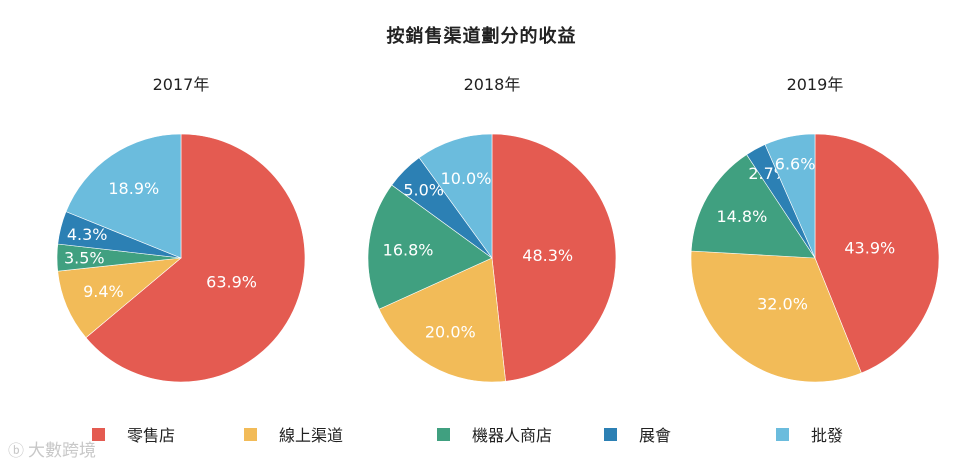  I want to click on legend-item: 線上渠道, so click(293, 434).